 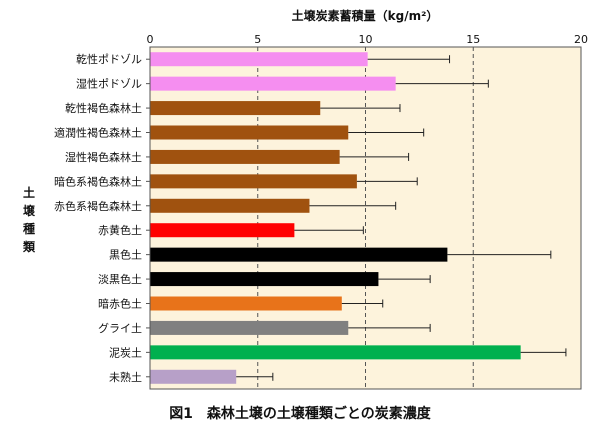 I want to click on x-tick-labels: 0 5 10 15 20, so click(x=368, y=39).